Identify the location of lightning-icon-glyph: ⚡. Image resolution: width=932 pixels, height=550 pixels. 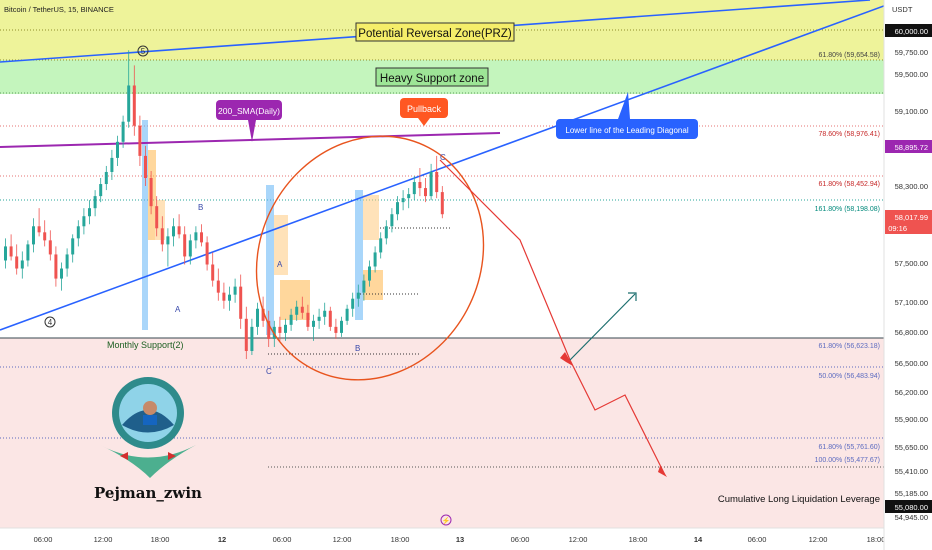
(446, 520).